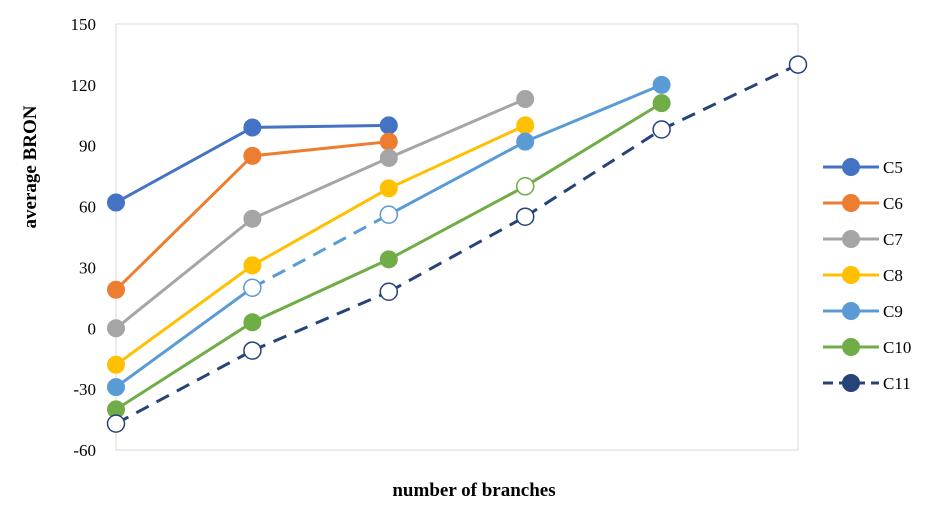  What do you see at coordinates (84, 389) in the screenshot?
I see `y-tick-label: -30` at bounding box center [84, 389].